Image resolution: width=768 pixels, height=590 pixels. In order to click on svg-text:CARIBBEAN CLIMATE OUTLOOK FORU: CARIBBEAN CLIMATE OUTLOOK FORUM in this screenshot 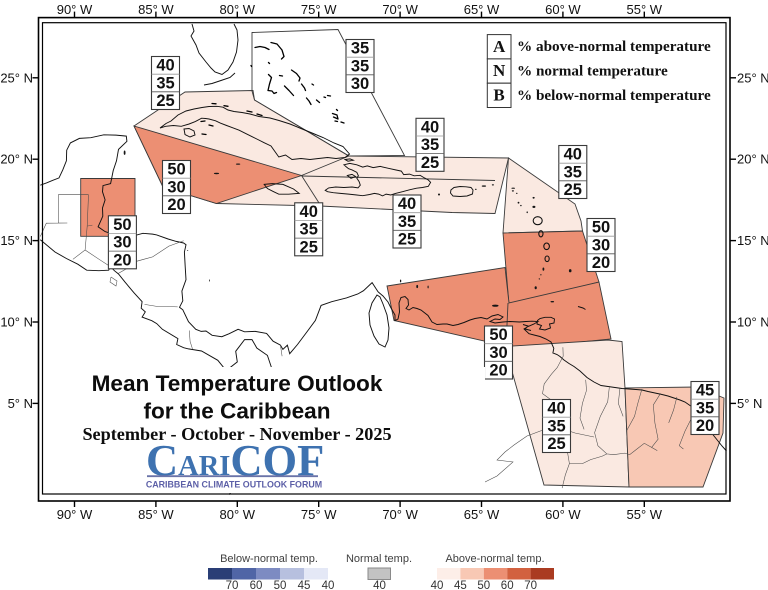, I will do `click(234, 485)`.